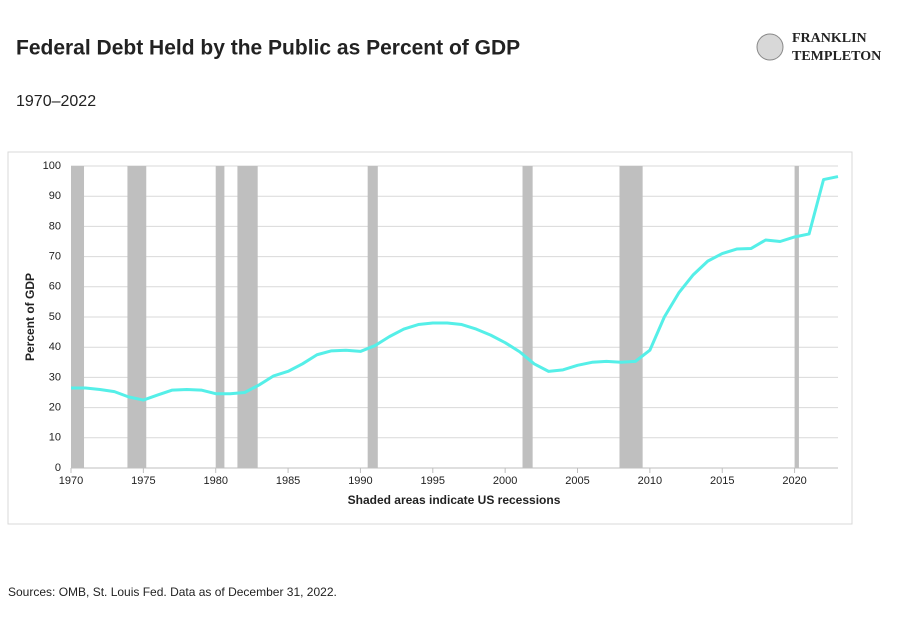 This screenshot has width=912, height=643. What do you see at coordinates (505, 481) in the screenshot?
I see `x-tick-label: 2000` at bounding box center [505, 481].